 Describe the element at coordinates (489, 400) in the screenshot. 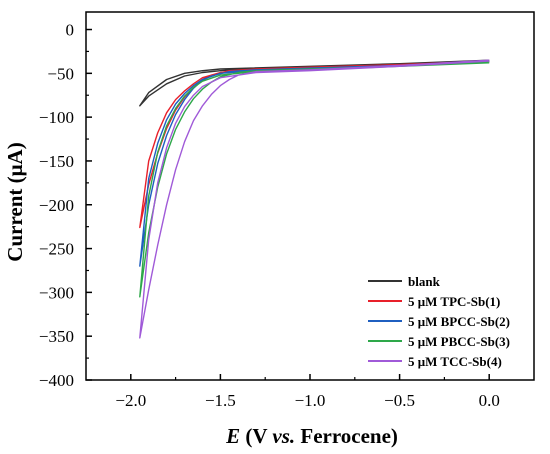

I see `x-tick-label: 0.0` at that location.